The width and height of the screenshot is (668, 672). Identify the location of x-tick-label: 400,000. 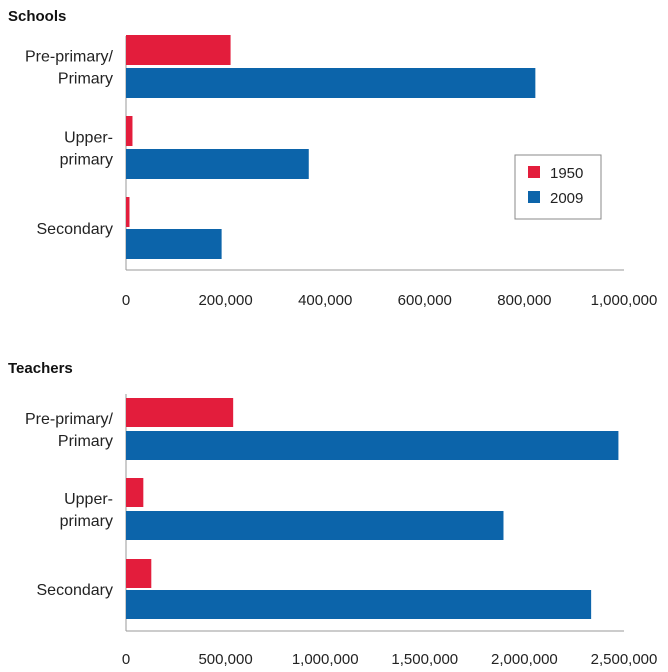
(325, 300).